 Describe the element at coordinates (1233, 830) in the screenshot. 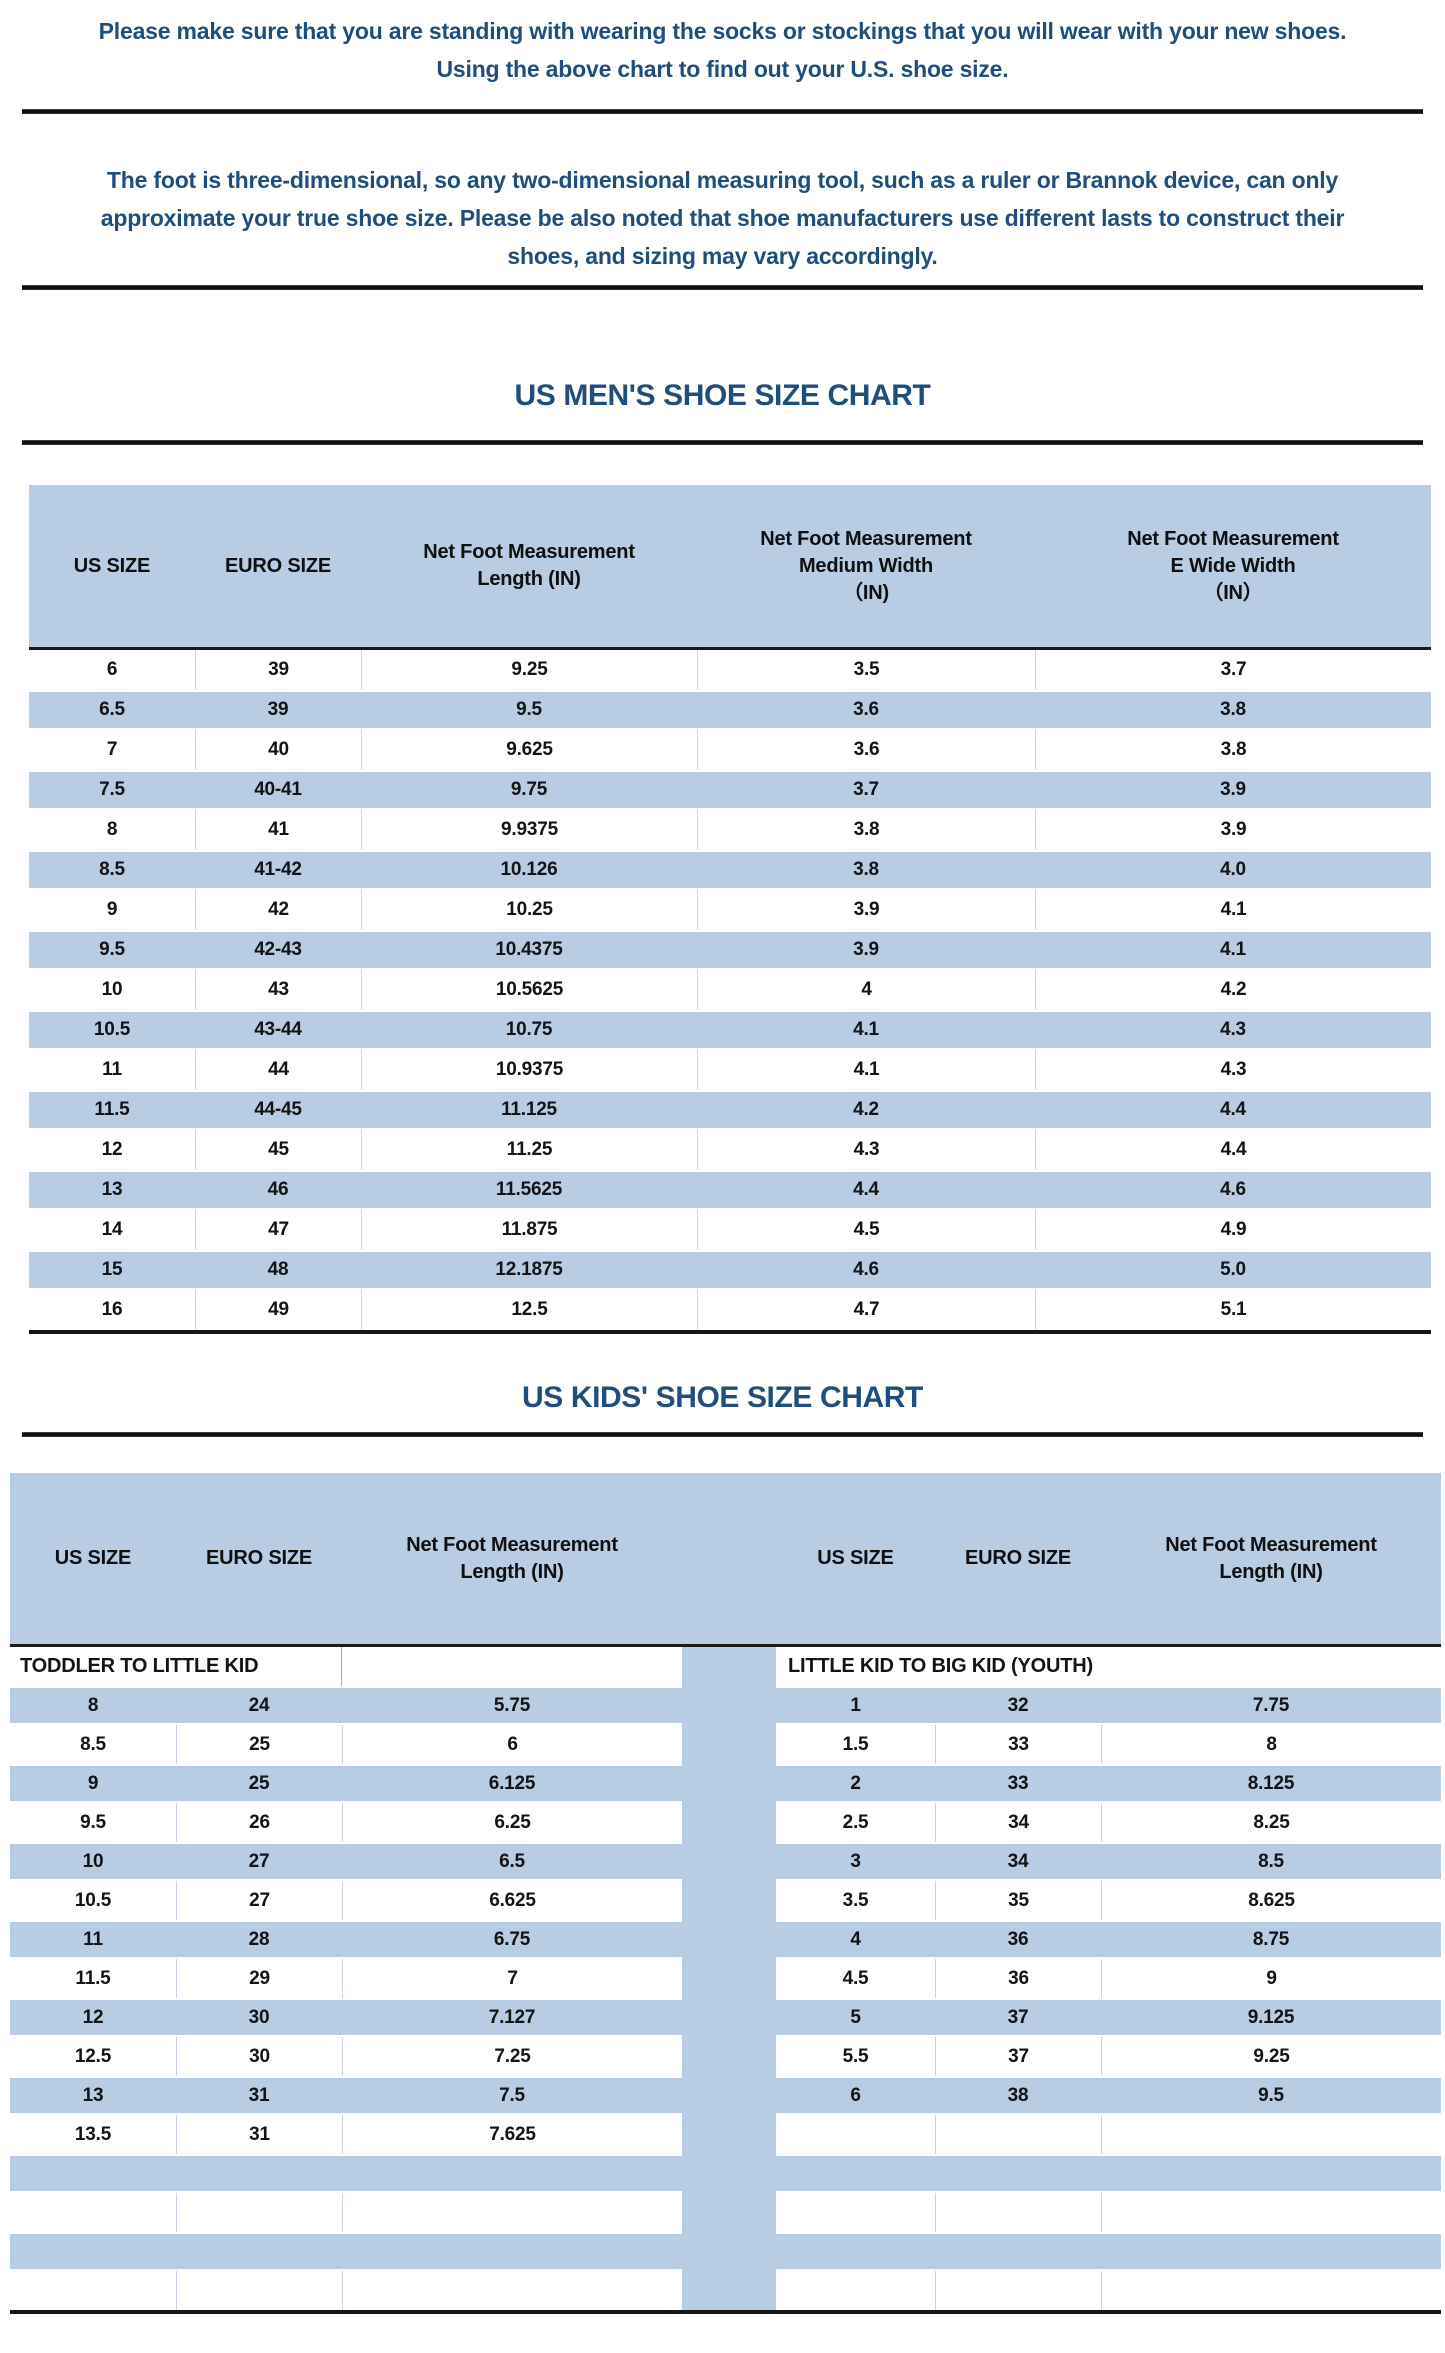

I see `table-cell: 3.9` at that location.